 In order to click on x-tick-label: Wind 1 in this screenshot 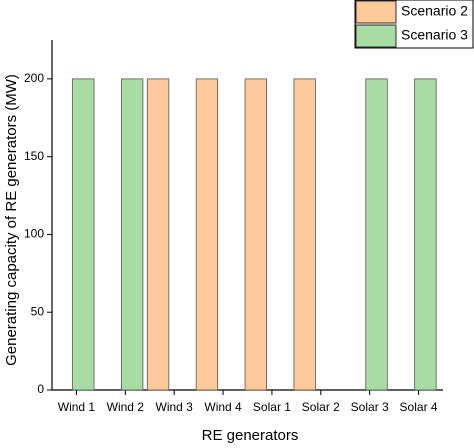, I will do `click(77, 407)`.